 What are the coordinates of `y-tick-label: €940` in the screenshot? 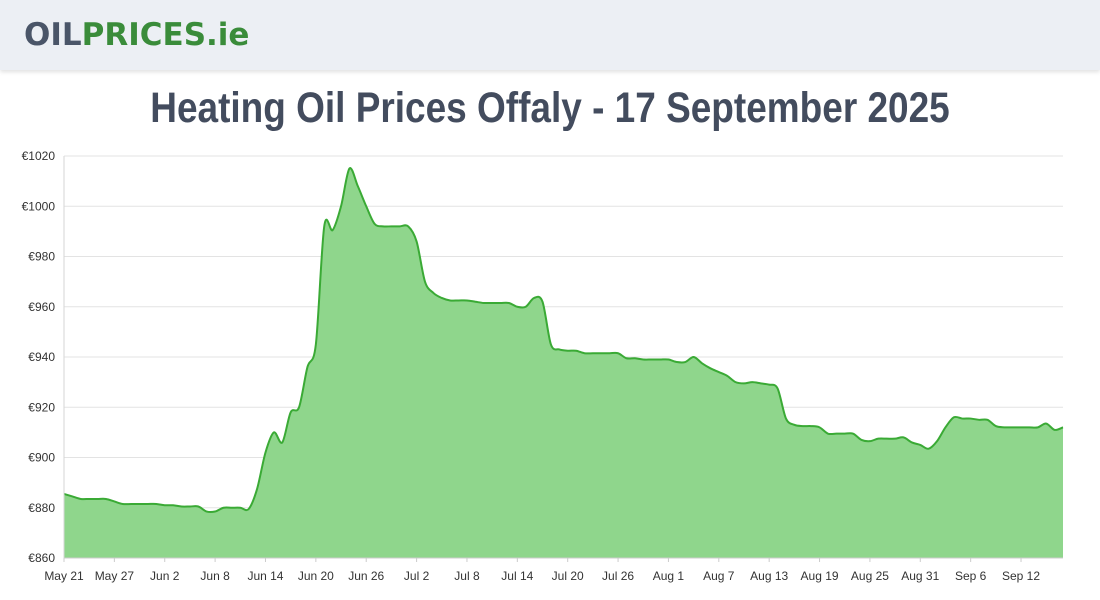 It's located at (41, 357).